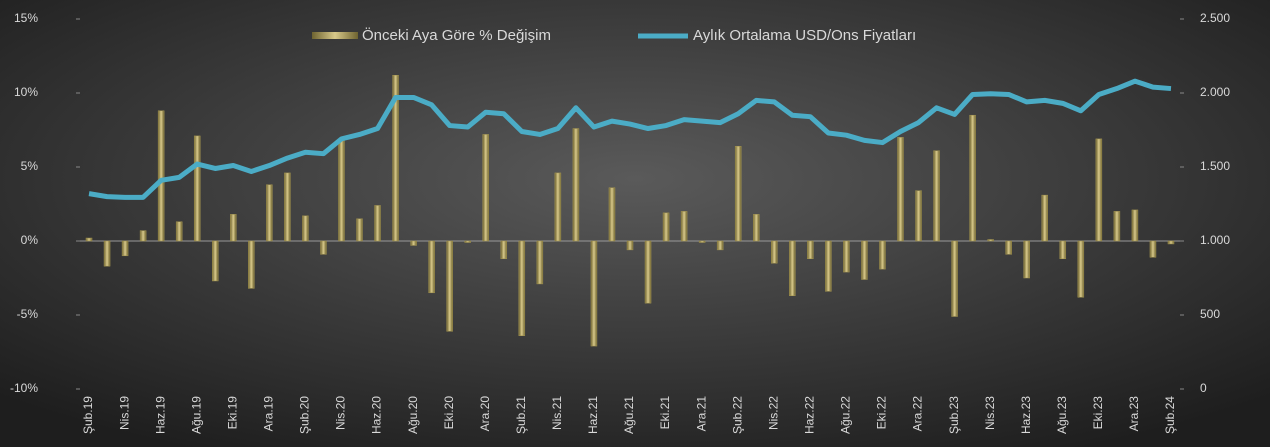  What do you see at coordinates (804, 35) in the screenshot?
I see `legend-label: Aylık Ortalama USD/Ons Fiyatları` at bounding box center [804, 35].